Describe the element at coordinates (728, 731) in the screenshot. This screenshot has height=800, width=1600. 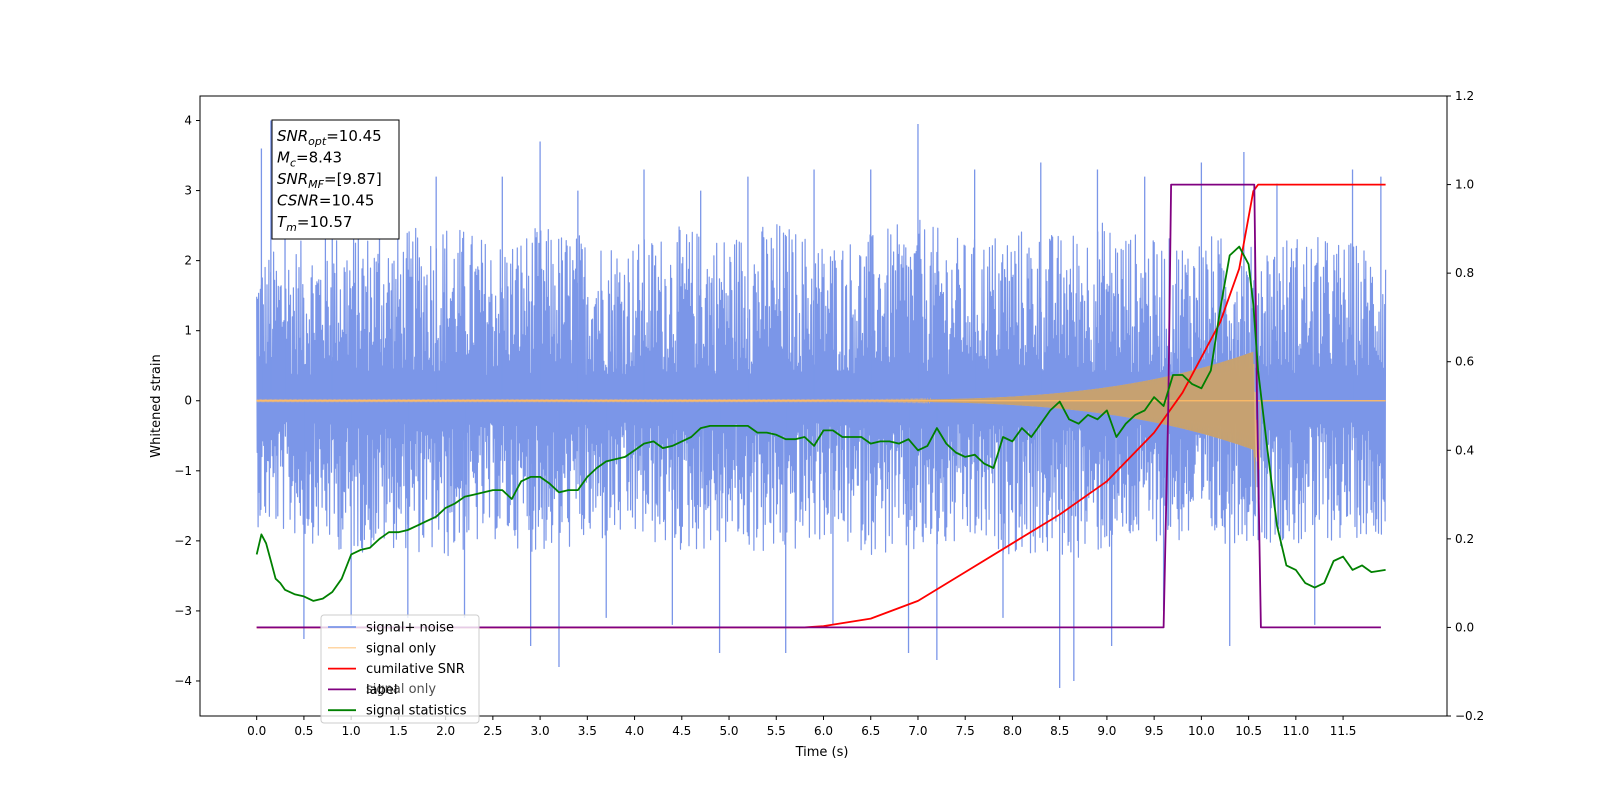
I see `x-tick-label: 5.0` at that location.